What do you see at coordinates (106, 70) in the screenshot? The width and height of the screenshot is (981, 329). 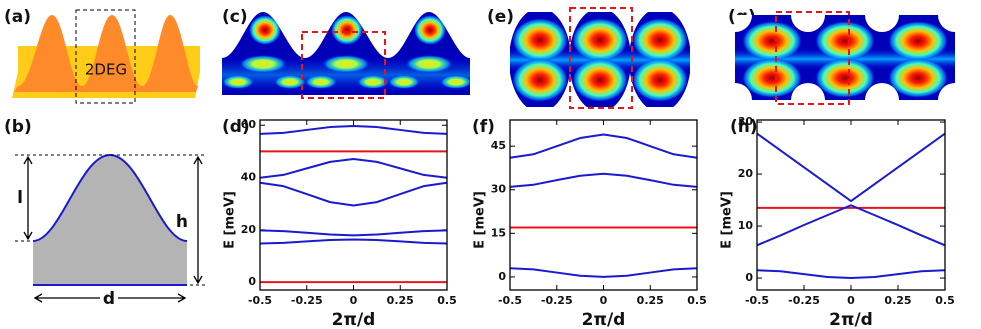 I see `2deg-label: 2DEG` at bounding box center [106, 70].